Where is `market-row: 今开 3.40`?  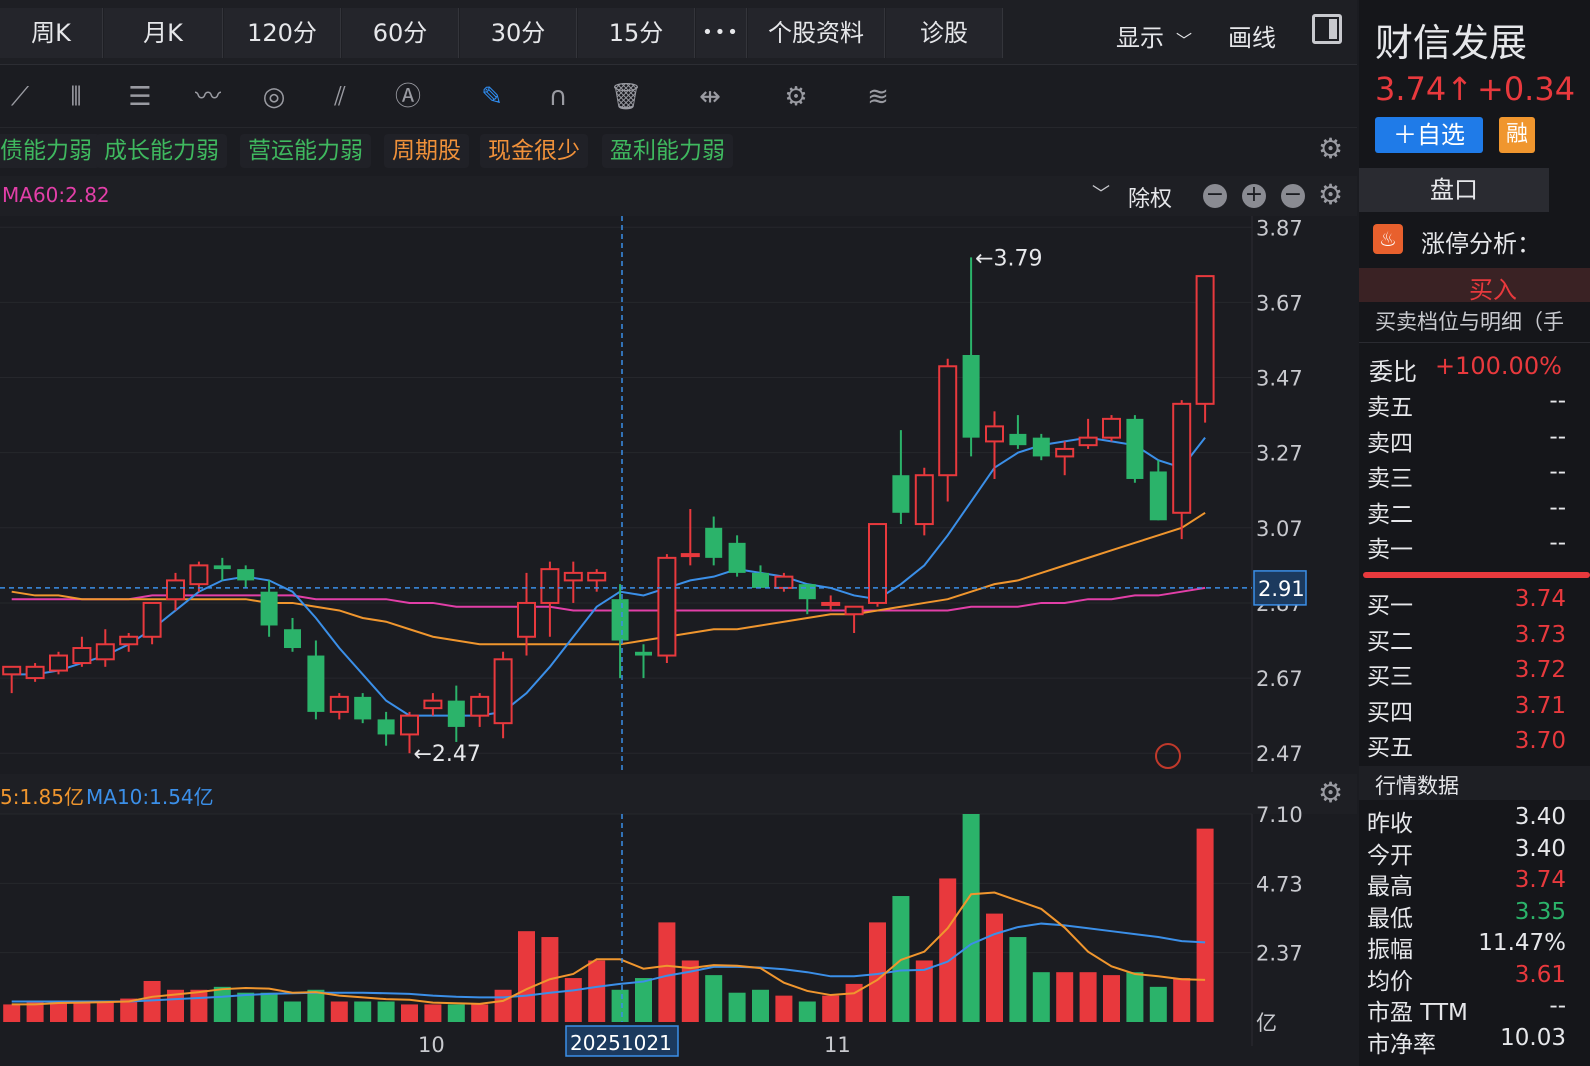
market-row: 今开 3.40 is located at coordinates (1474, 851).